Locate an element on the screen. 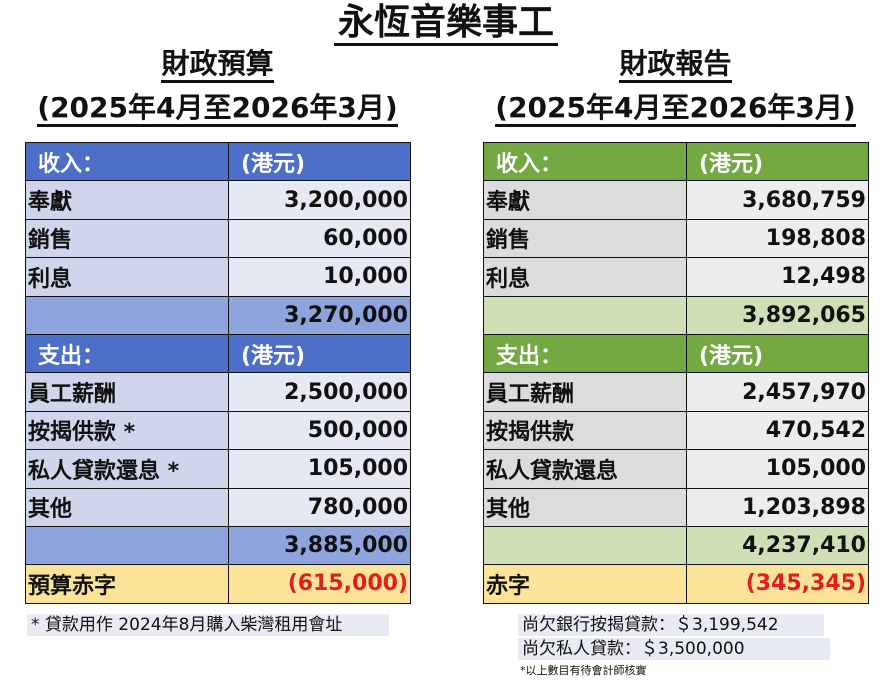 The height and width of the screenshot is (680, 892). budget-footnote: * 貸款用作 2024年8月購入柴灣租用會址 is located at coordinates (208, 625).